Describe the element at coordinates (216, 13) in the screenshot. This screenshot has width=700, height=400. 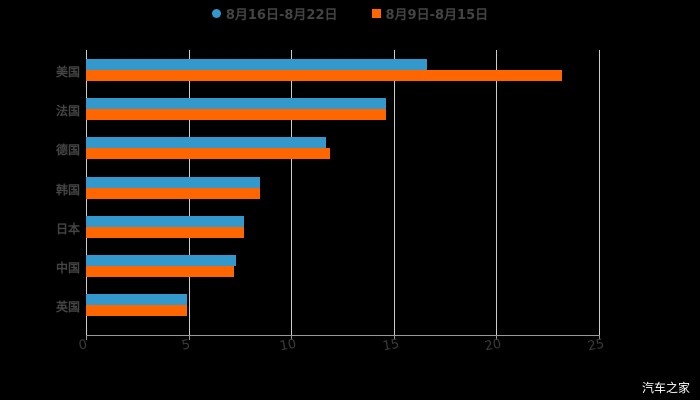
I see `circle-marker-icon` at that location.